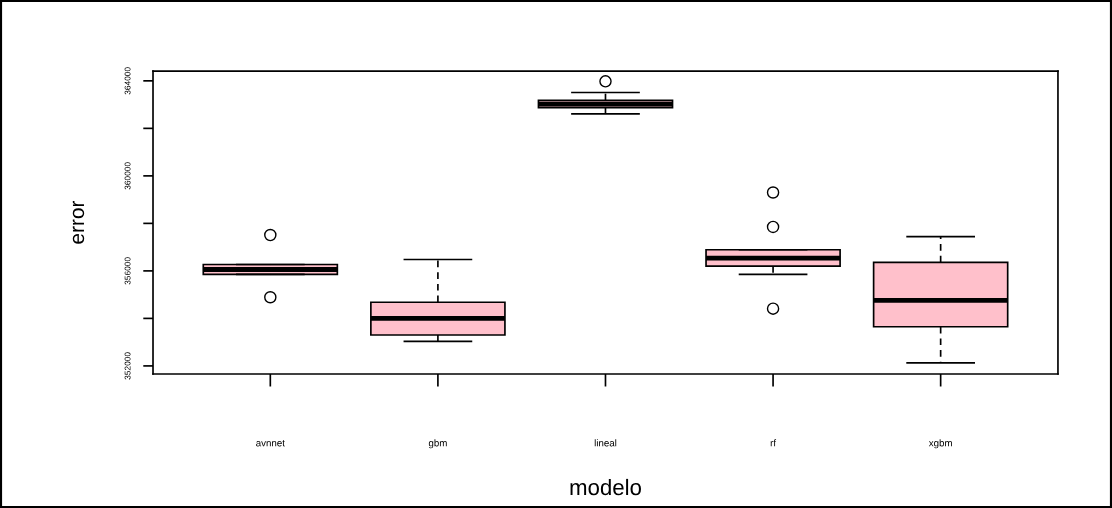 This screenshot has height=508, width=1112. Describe the element at coordinates (437, 444) in the screenshot. I see `x-tick-label: gbm` at that location.